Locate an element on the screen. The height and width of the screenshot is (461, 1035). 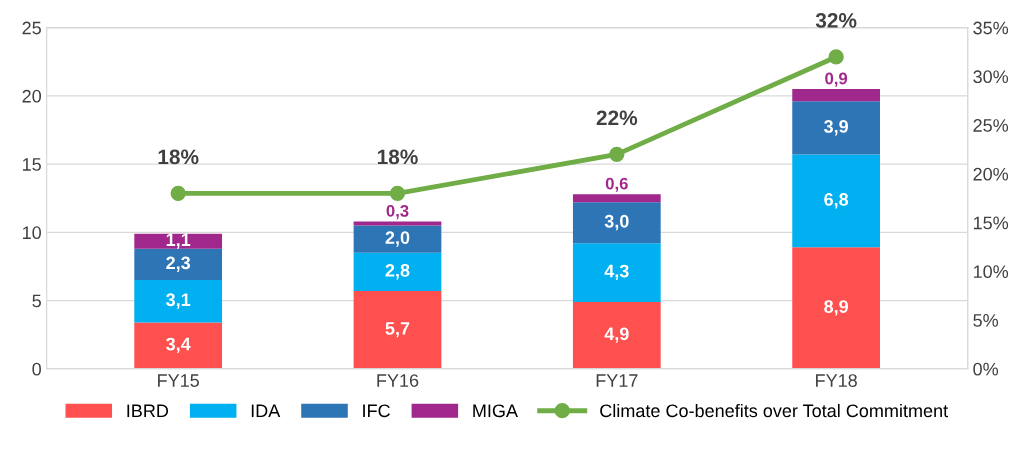
data-label: 8,9 is located at coordinates (836, 308).